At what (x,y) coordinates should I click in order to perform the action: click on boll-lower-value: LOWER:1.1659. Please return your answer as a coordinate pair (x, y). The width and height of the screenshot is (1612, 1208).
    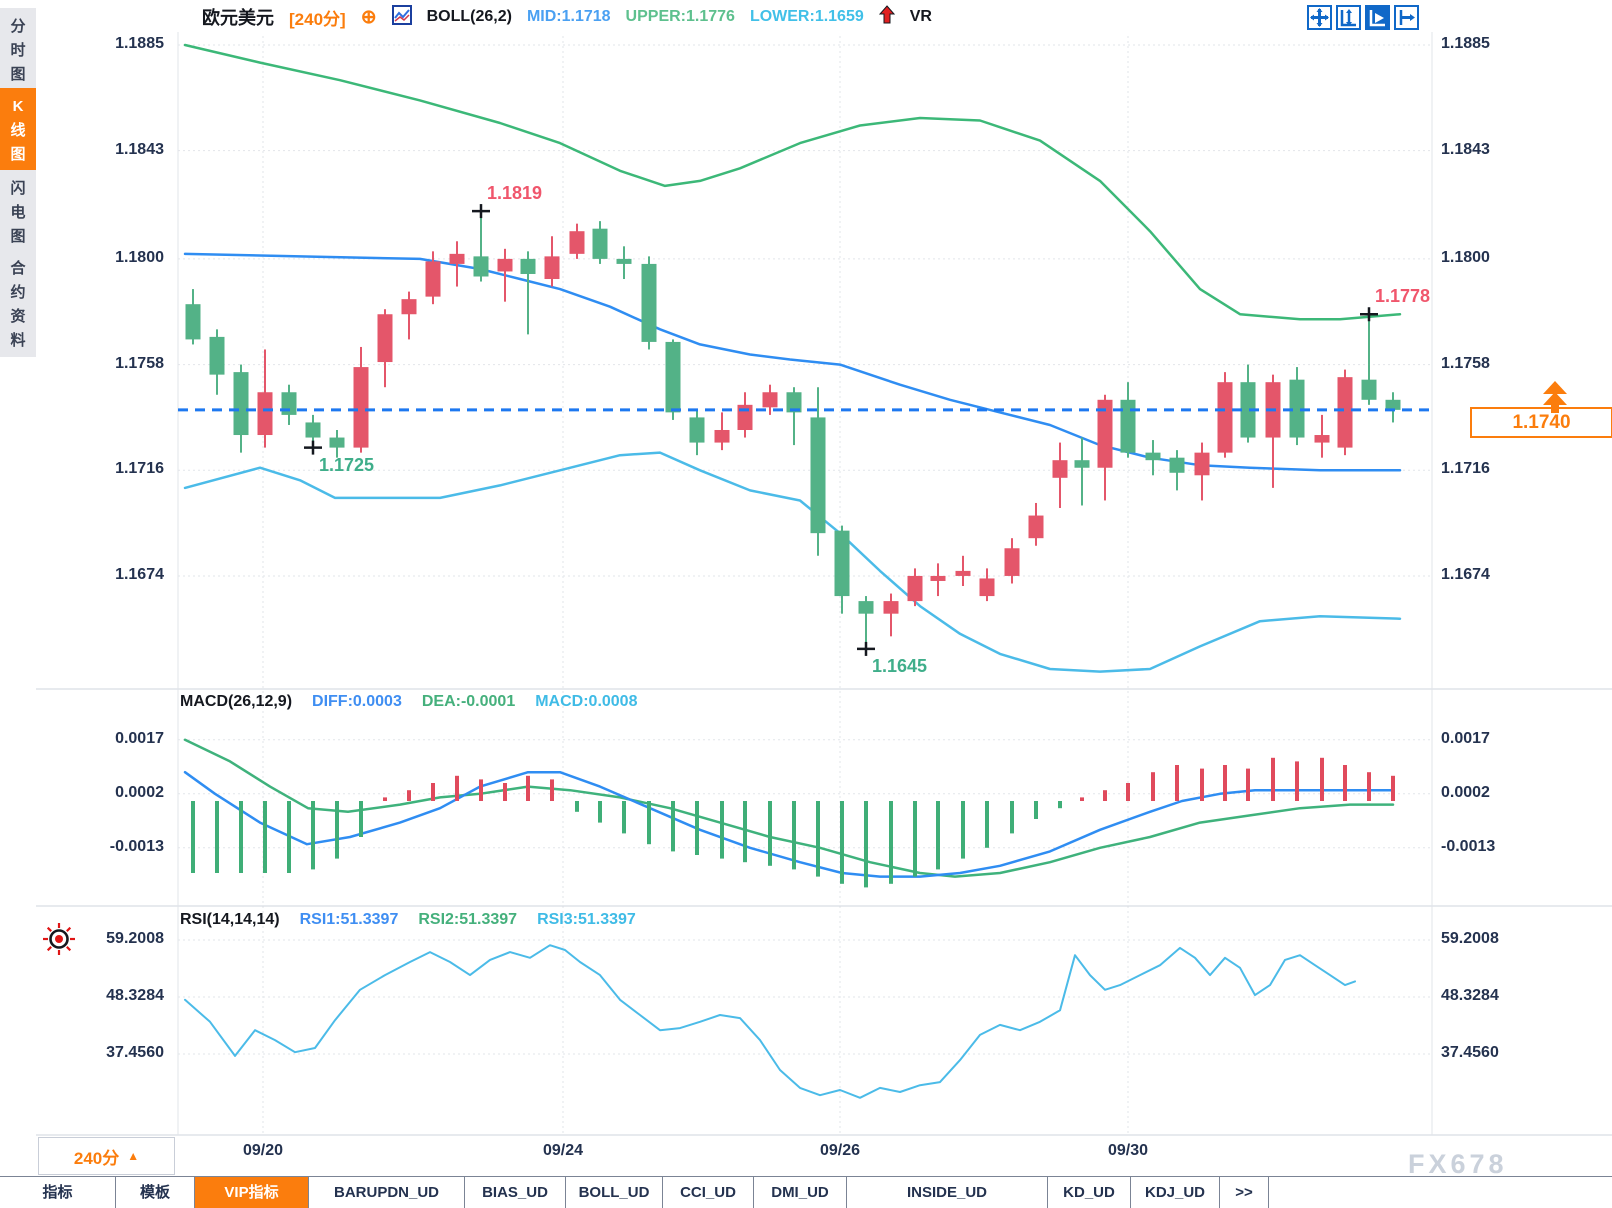
    Looking at the image, I should click on (806, 16).